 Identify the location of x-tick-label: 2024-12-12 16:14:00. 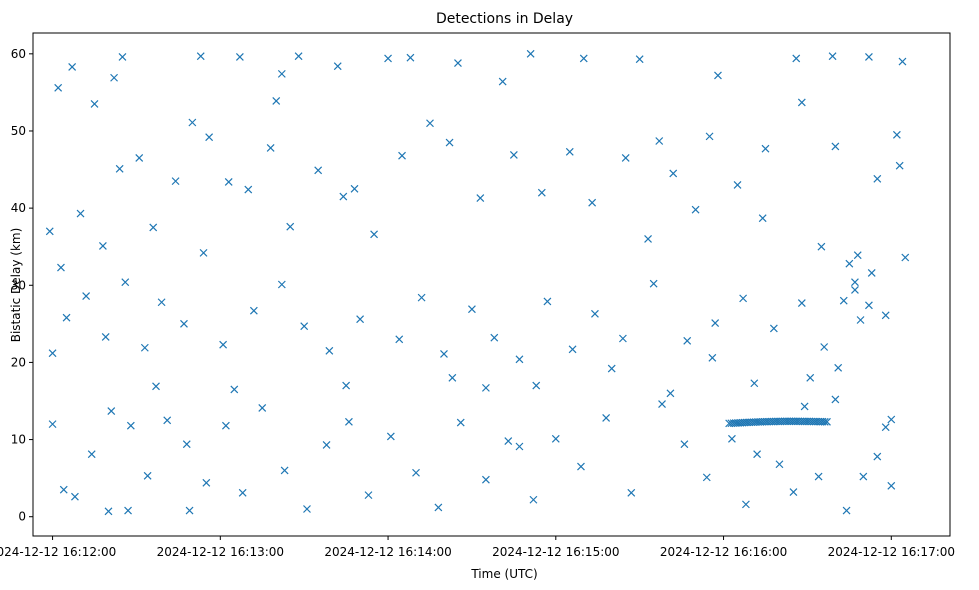
(387, 552).